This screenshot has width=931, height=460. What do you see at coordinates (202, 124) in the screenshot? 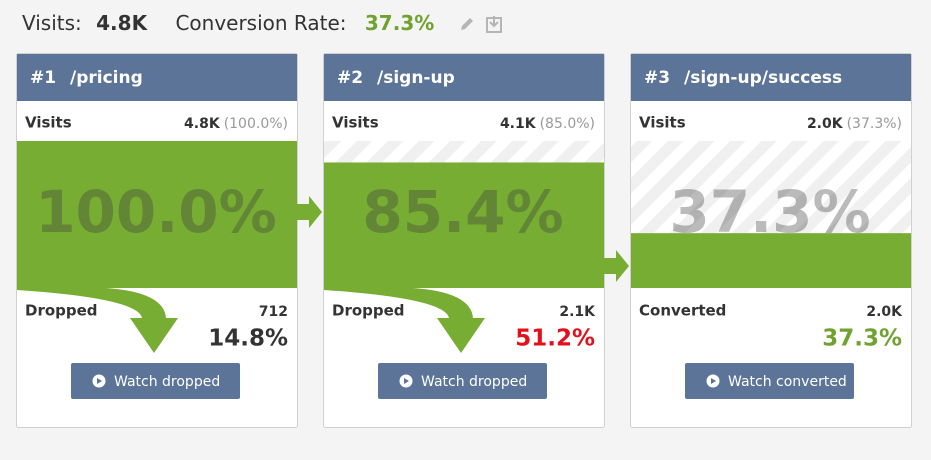
I see `visits-count: 4.8K` at bounding box center [202, 124].